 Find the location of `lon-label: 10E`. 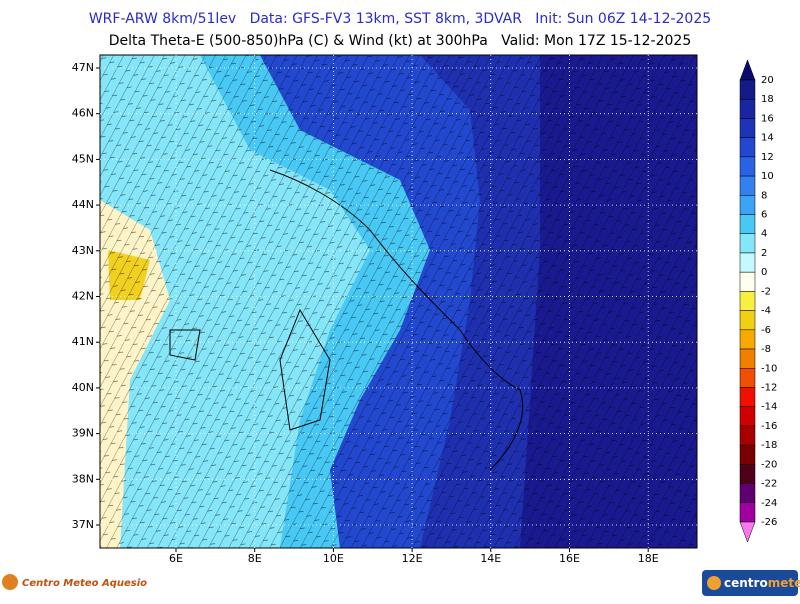

lon-label: 10E is located at coordinates (333, 558).